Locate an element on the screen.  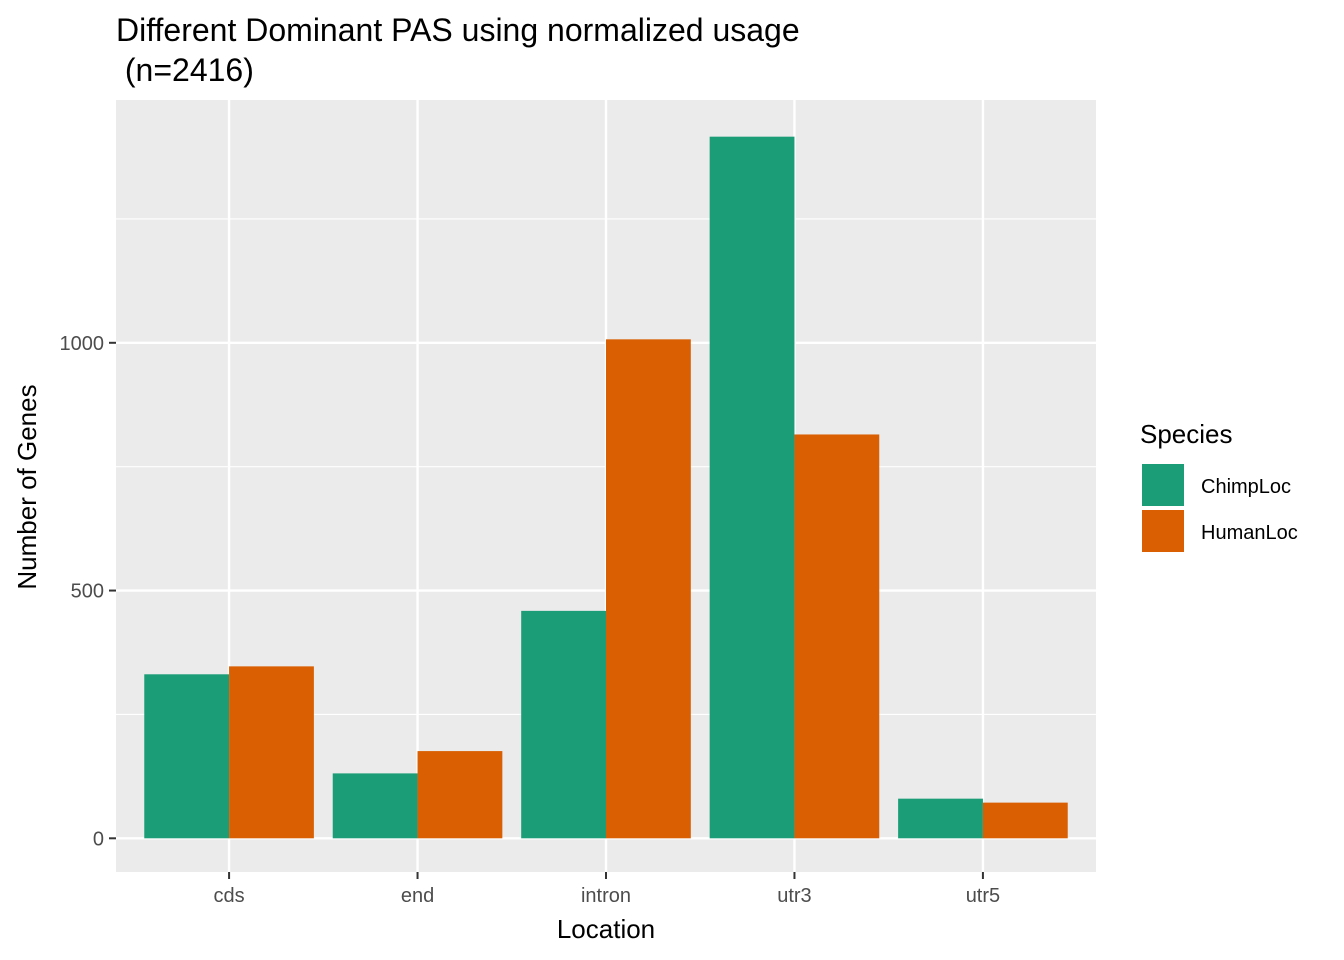
x-tick-label: utr3 is located at coordinates (794, 896).